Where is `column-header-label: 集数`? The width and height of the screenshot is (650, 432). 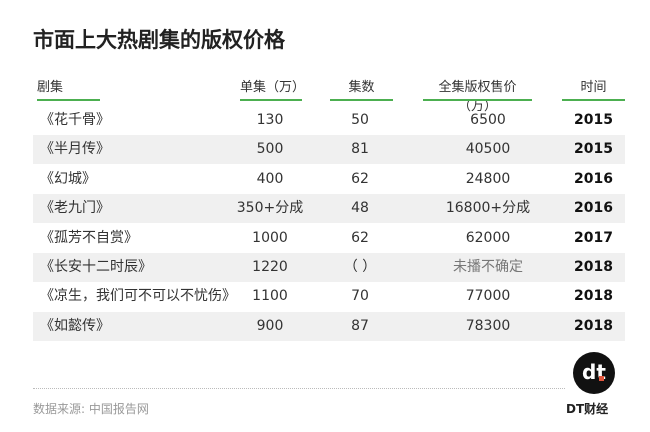
column-header-label: 集数 is located at coordinates (361, 87).